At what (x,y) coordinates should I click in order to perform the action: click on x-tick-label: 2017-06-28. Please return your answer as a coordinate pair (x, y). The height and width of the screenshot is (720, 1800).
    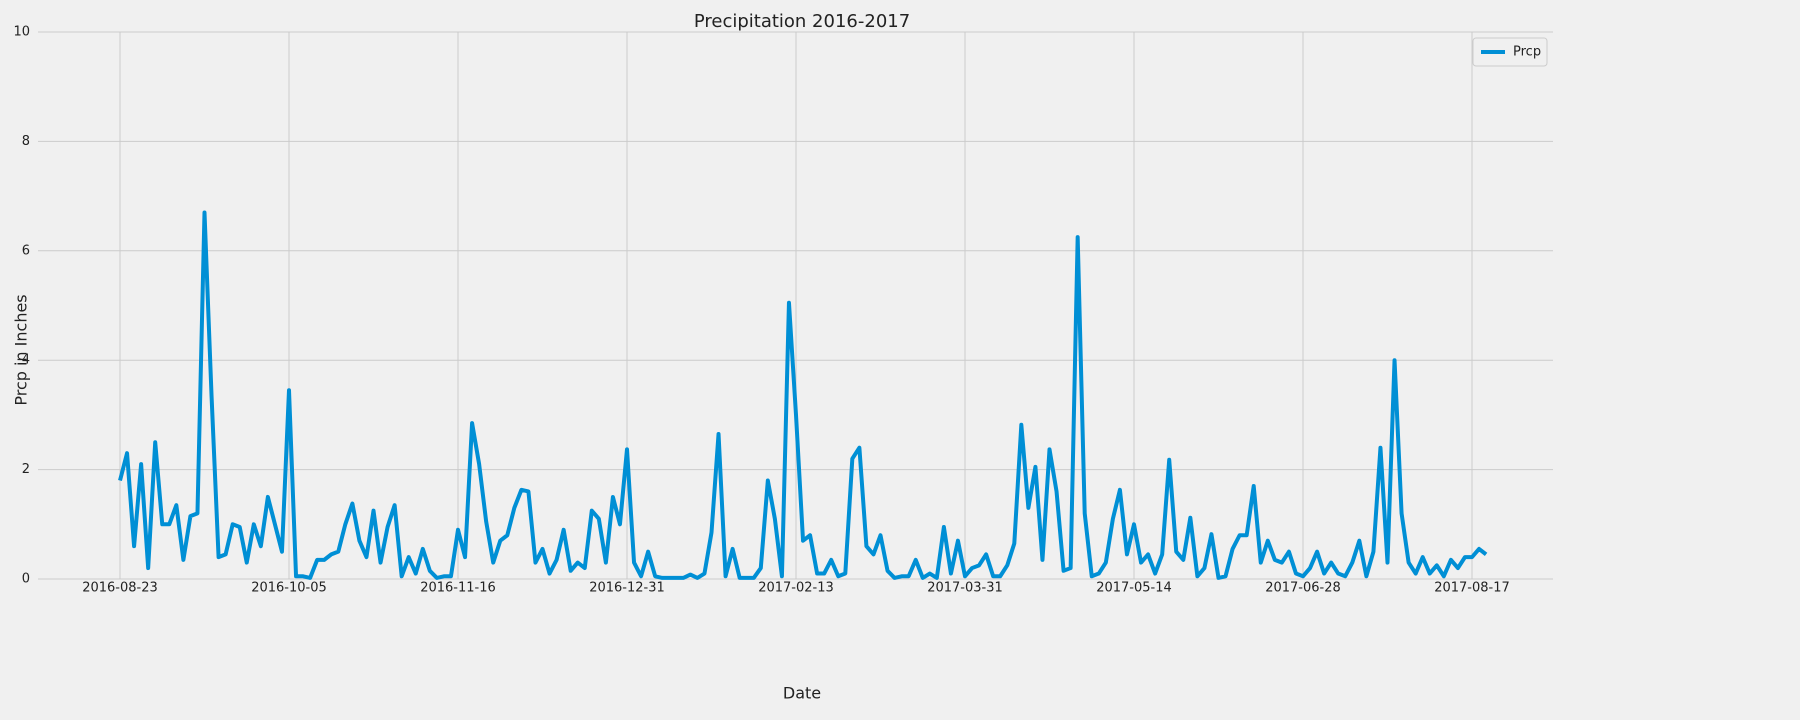
    Looking at the image, I should click on (1303, 588).